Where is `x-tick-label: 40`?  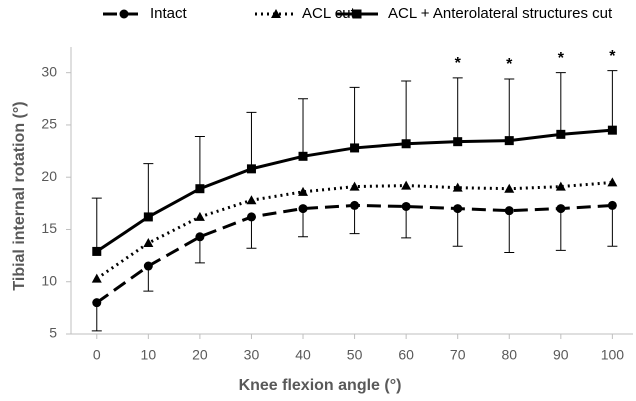
x-tick-label: 40 is located at coordinates (303, 355).